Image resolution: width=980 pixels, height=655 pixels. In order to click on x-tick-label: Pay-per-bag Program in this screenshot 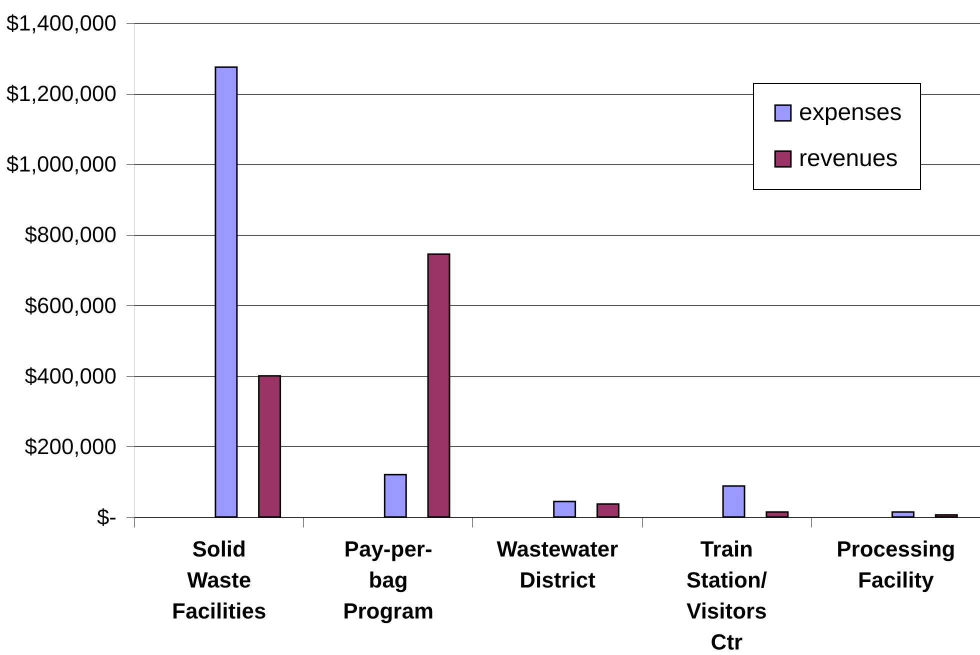, I will do `click(388, 580)`.